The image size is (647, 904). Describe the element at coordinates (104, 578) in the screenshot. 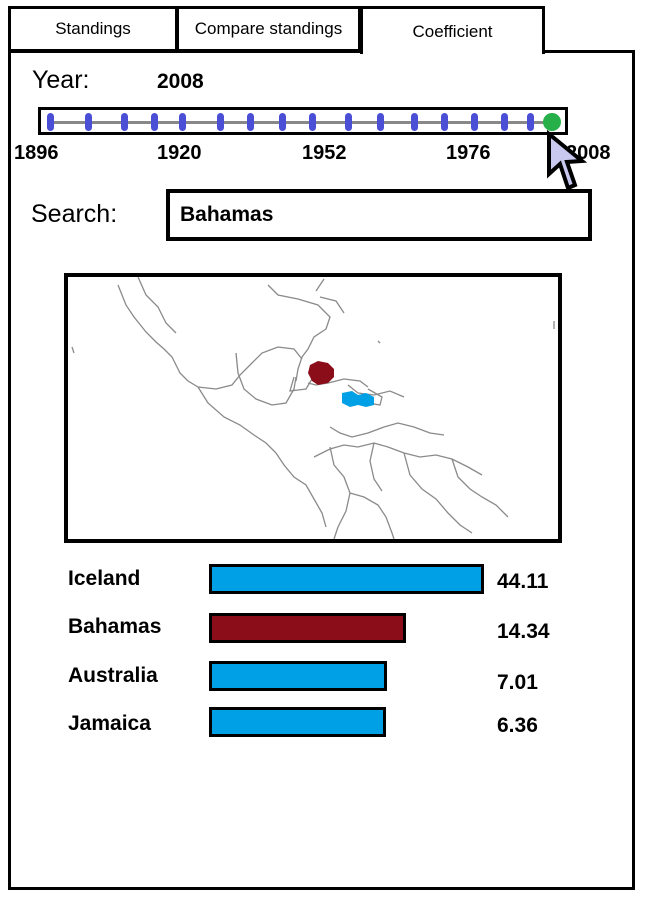

I see `country-label: Iceland` at that location.